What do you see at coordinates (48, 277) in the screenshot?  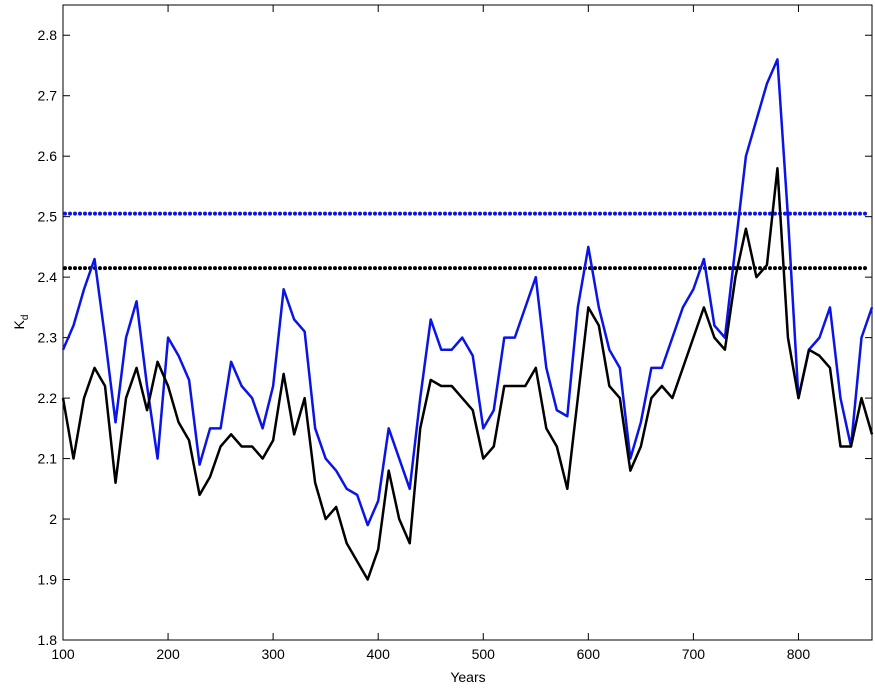 I see `y-tick-label: 2.4` at bounding box center [48, 277].